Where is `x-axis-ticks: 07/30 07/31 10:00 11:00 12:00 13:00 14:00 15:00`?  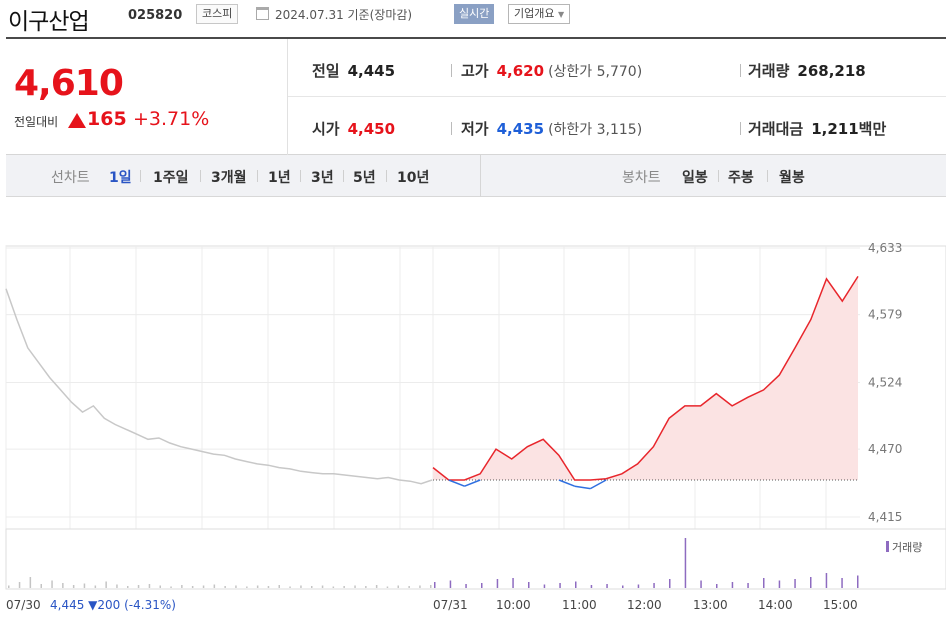 x-axis-ticks: 07/30 07/31 10:00 11:00 12:00 13:00 14:00 15:00 is located at coordinates (432, 605).